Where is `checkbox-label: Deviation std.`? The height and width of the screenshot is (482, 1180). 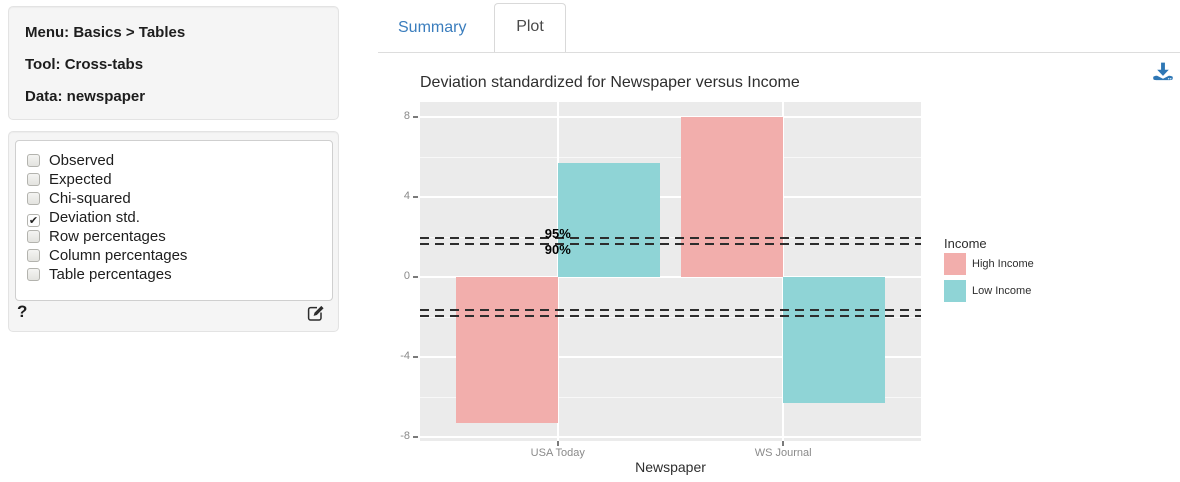 checkbox-label: Deviation std. is located at coordinates (94, 217).